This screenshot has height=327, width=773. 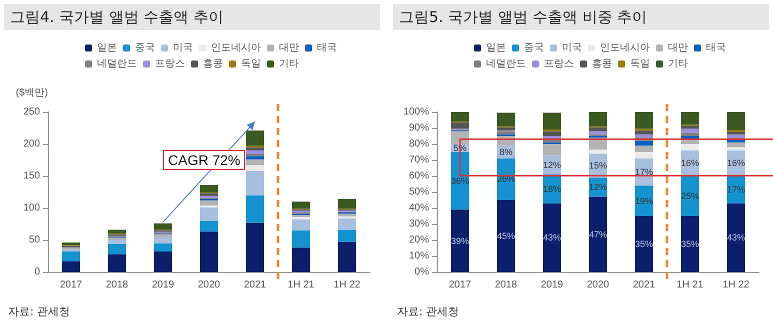 I want to click on data-label: 8%, so click(x=506, y=152).